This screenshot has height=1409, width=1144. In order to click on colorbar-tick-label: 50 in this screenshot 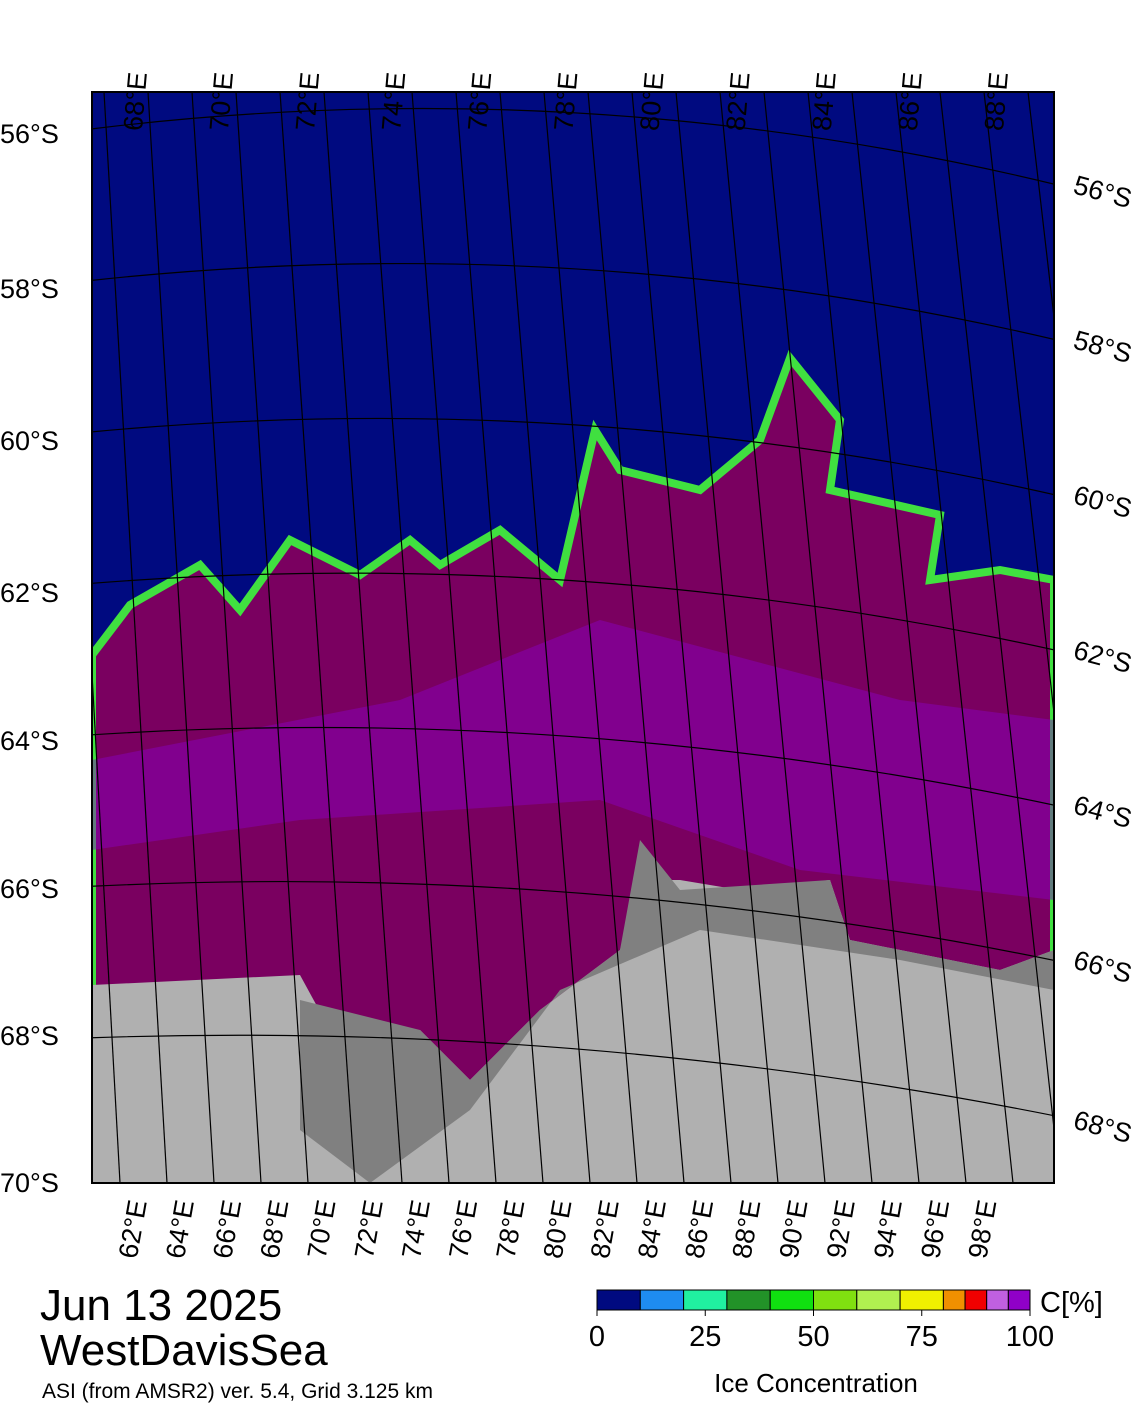, I will do `click(813, 1337)`.